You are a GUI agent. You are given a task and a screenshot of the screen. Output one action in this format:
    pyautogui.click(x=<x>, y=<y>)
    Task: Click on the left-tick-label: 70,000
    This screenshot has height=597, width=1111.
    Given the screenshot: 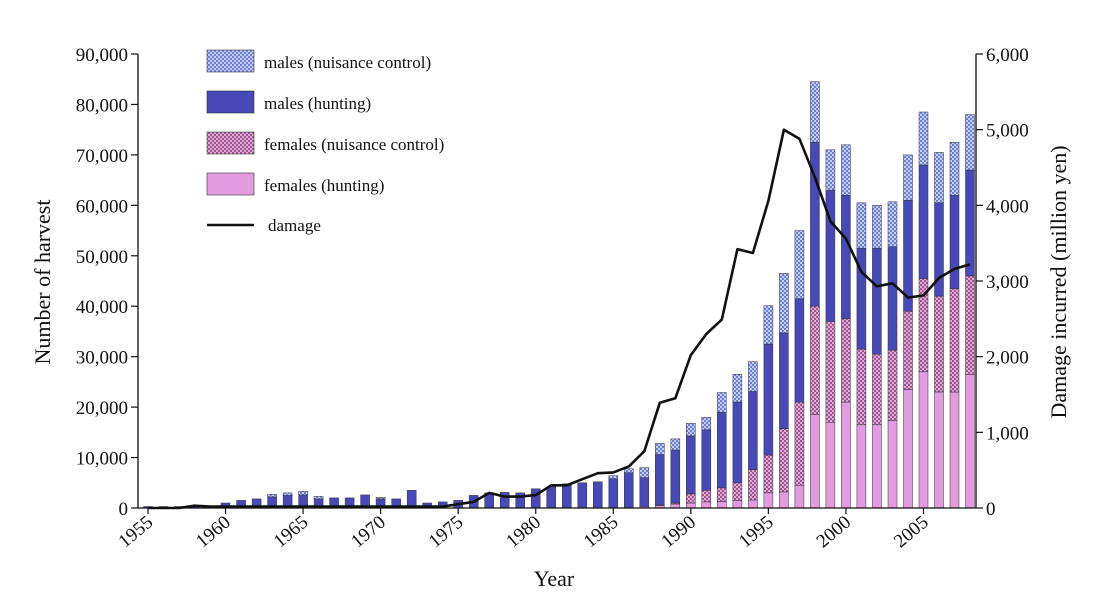 What is the action you would take?
    pyautogui.click(x=102, y=156)
    